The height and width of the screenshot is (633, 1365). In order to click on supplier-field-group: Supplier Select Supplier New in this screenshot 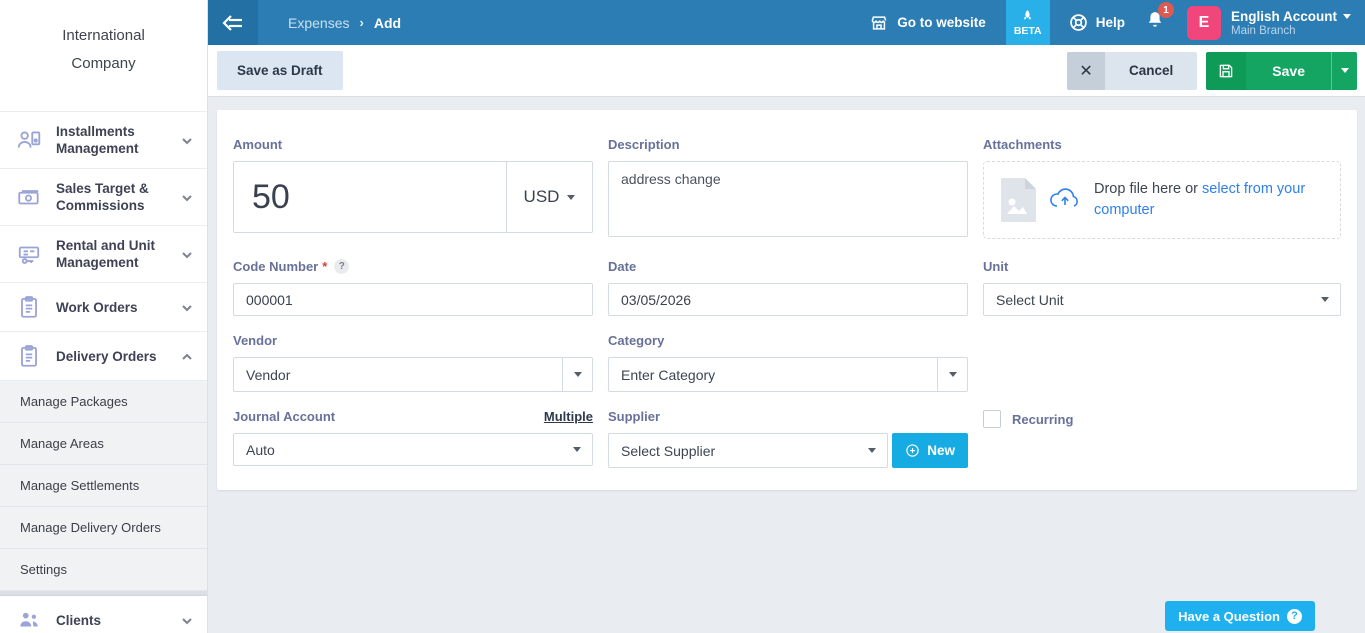, I will do `click(788, 438)`.